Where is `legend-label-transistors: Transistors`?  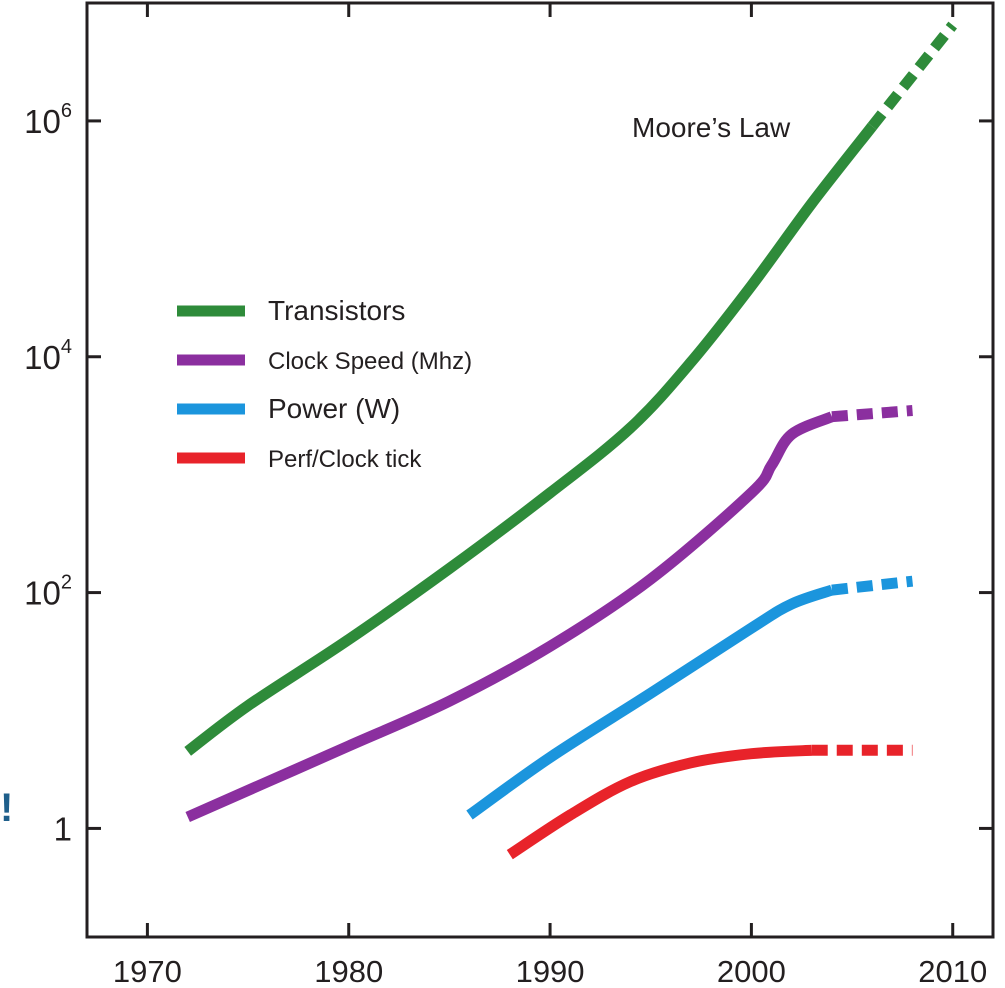 legend-label-transistors: Transistors is located at coordinates (336, 310).